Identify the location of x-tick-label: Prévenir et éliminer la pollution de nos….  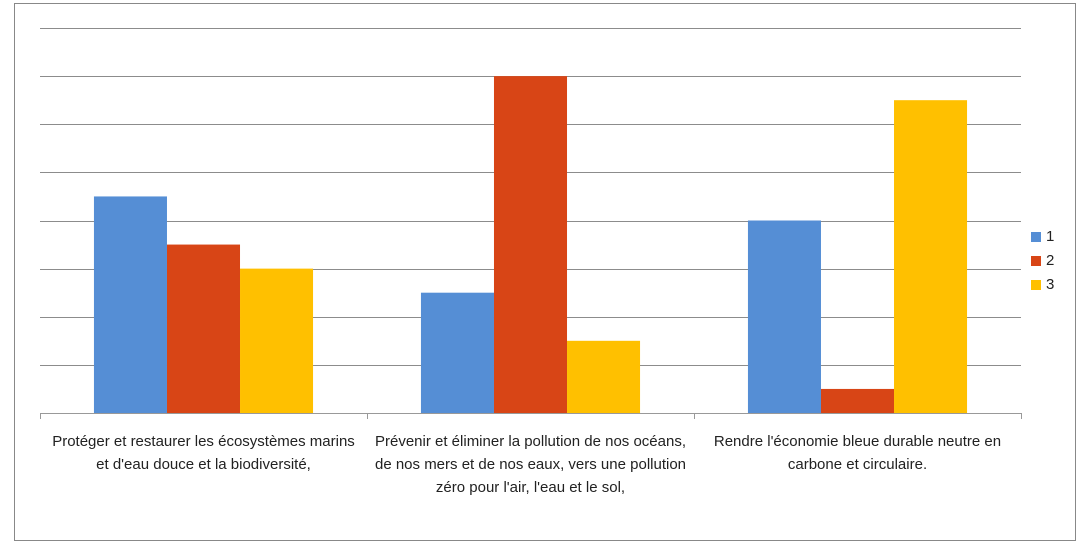
(530, 464).